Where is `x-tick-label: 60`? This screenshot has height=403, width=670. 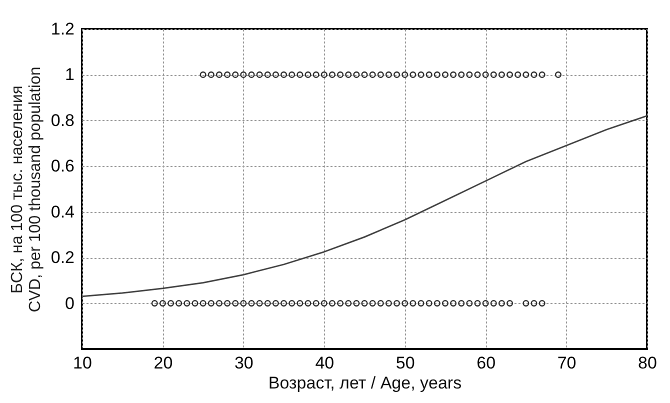
x-tick-label: 60 is located at coordinates (486, 363).